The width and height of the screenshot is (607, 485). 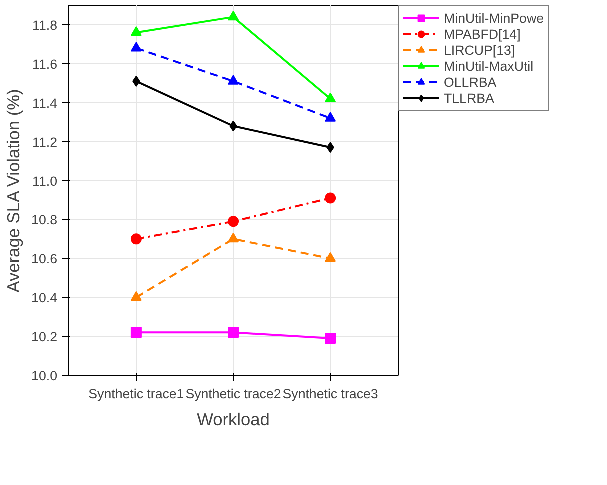 I want to click on y-tick-label: 11.2, so click(x=45, y=142).